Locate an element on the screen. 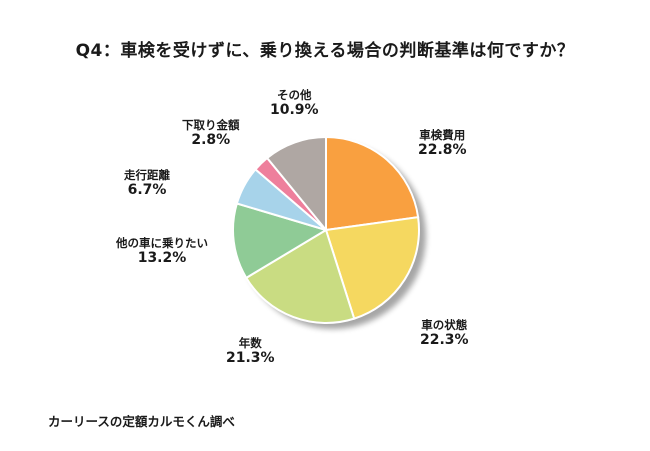 The width and height of the screenshot is (650, 451). slice-label-want-other-car: 他の車に乗りたい 13.2% is located at coordinates (162, 251).